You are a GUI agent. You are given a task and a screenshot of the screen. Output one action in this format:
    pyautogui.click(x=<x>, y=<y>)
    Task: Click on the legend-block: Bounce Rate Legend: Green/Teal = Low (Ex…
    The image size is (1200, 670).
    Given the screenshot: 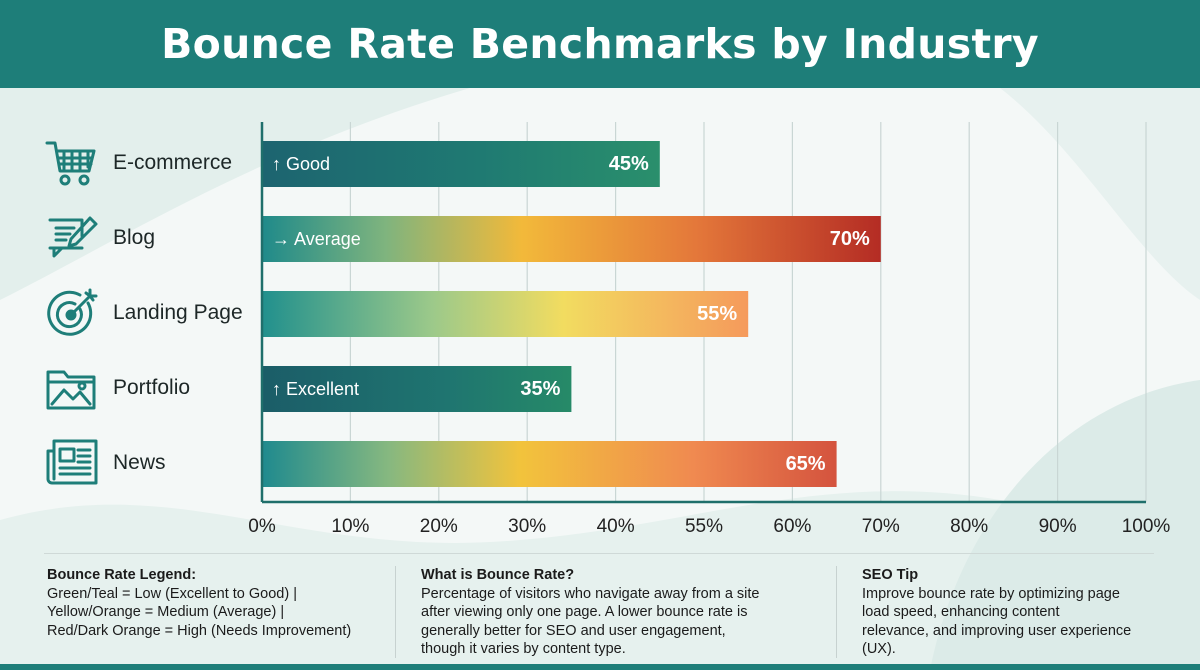 What is the action you would take?
    pyautogui.click(x=217, y=603)
    